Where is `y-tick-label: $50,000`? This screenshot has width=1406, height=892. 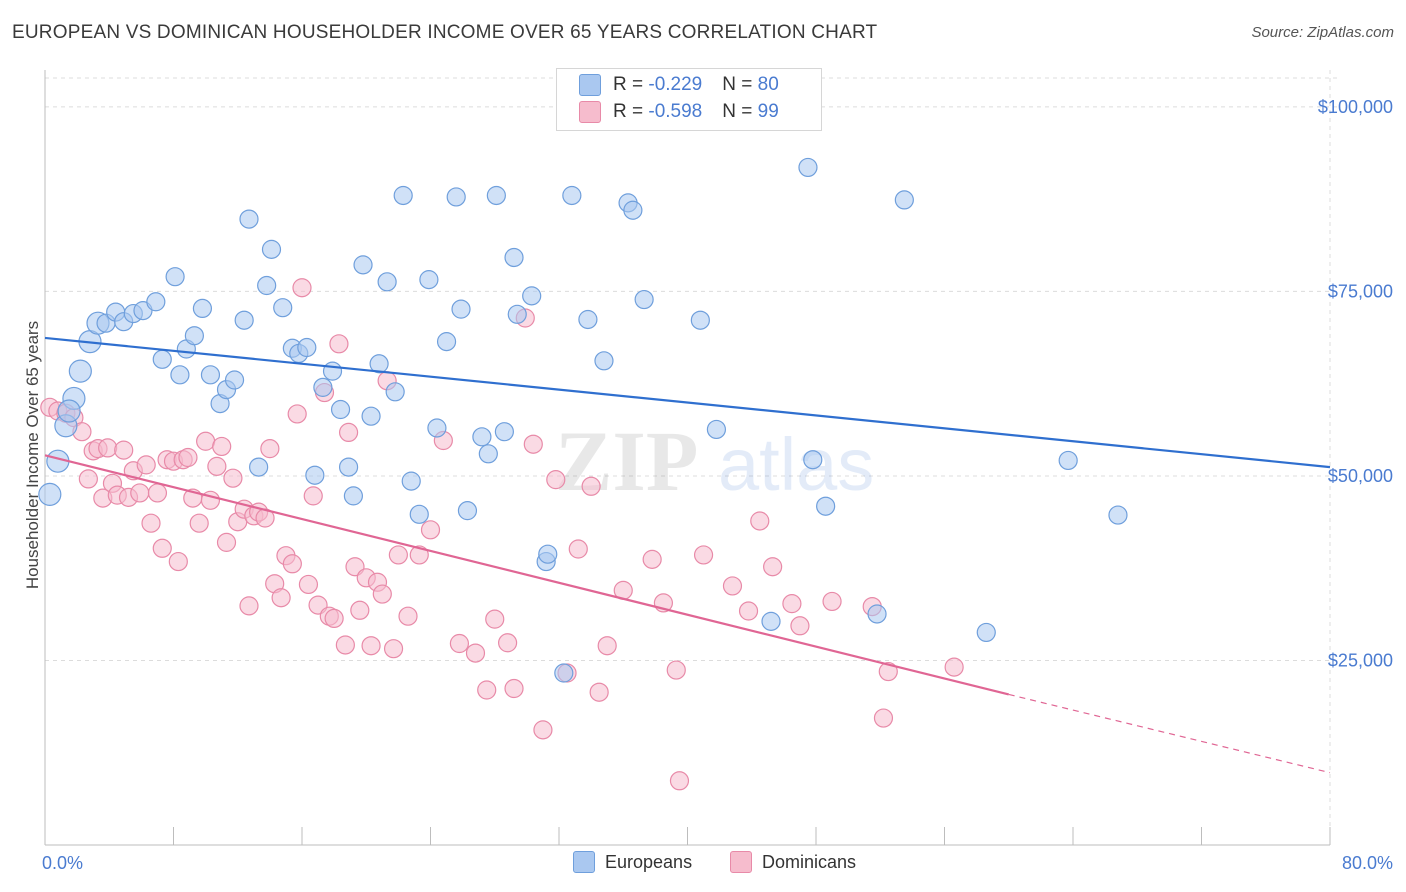 y-tick-label: $50,000 is located at coordinates (1360, 476).